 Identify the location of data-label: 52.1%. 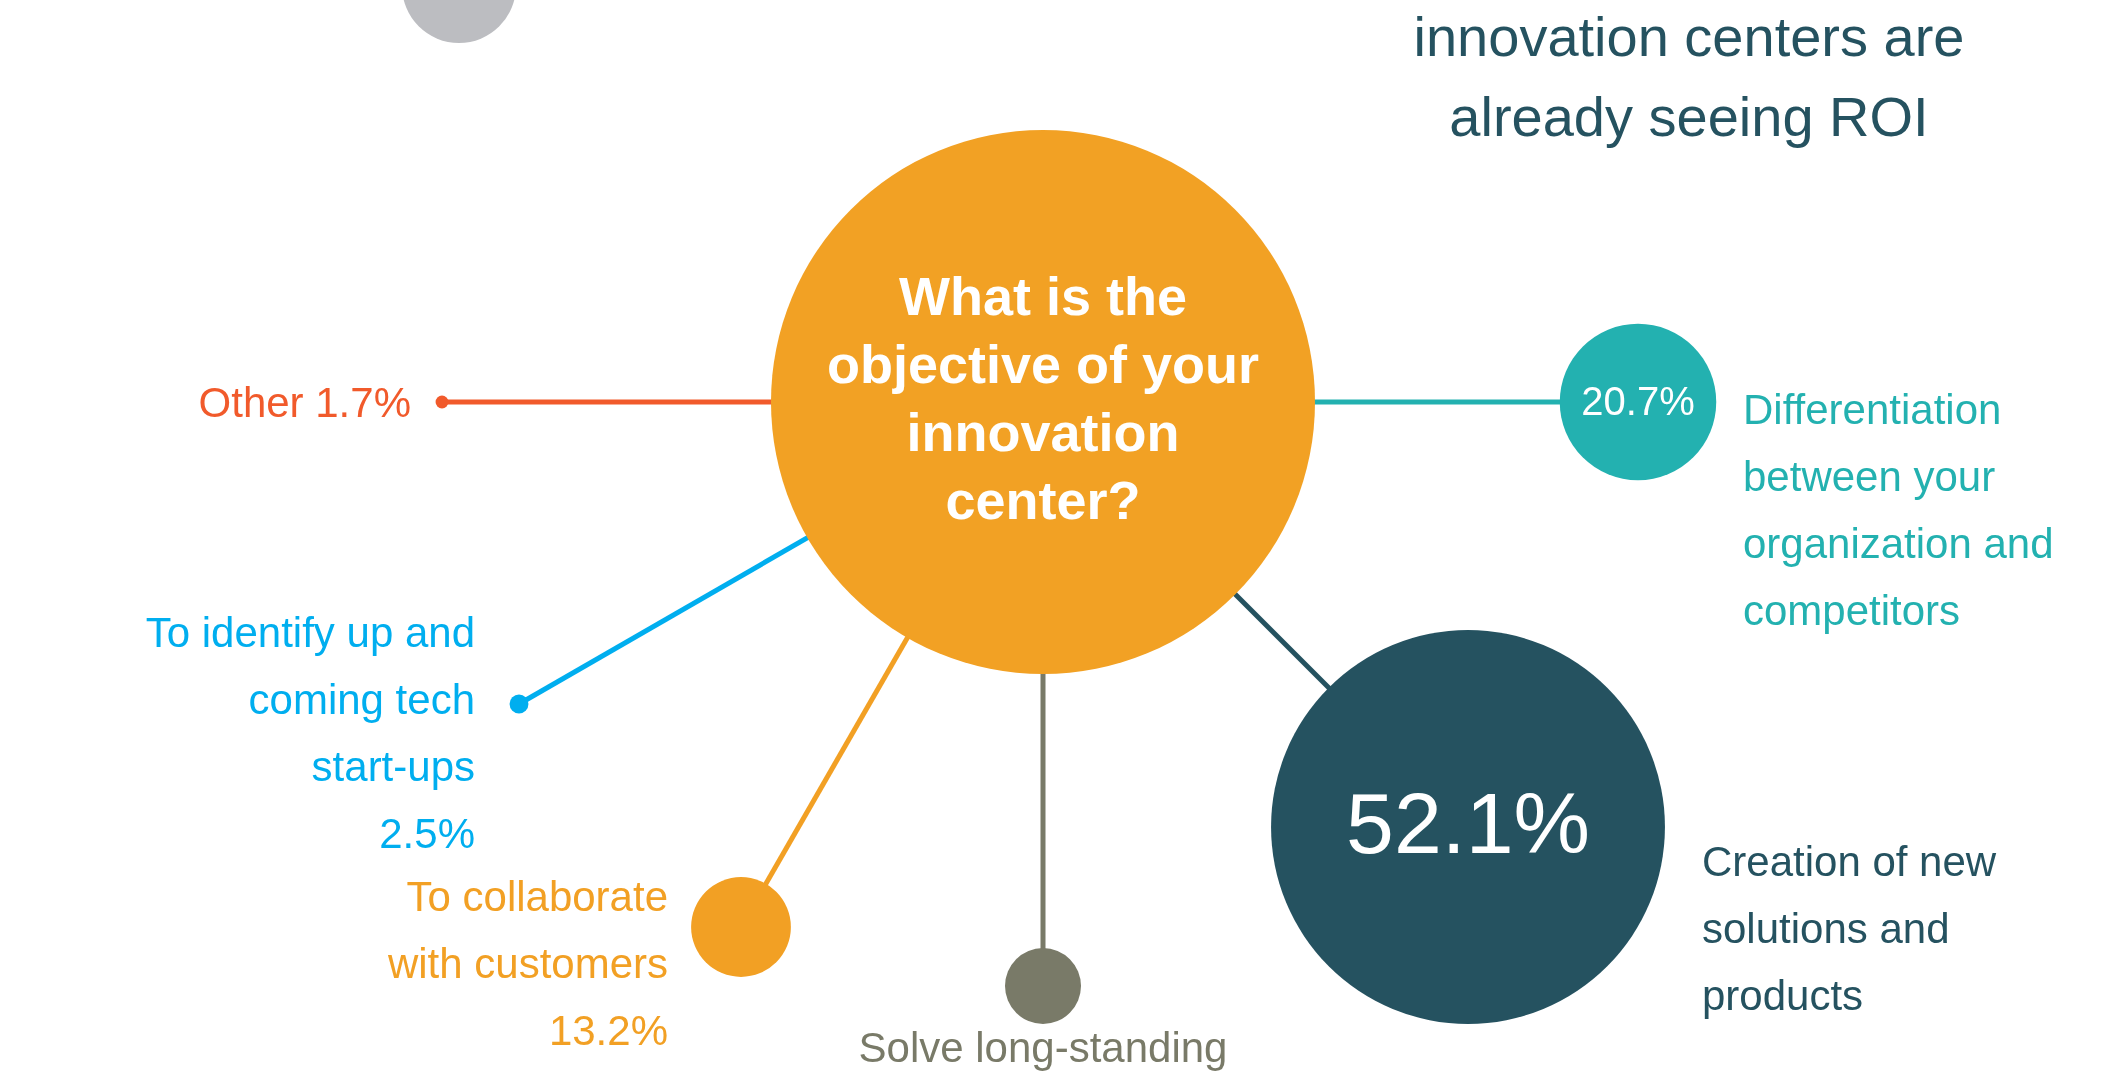
(1468, 822).